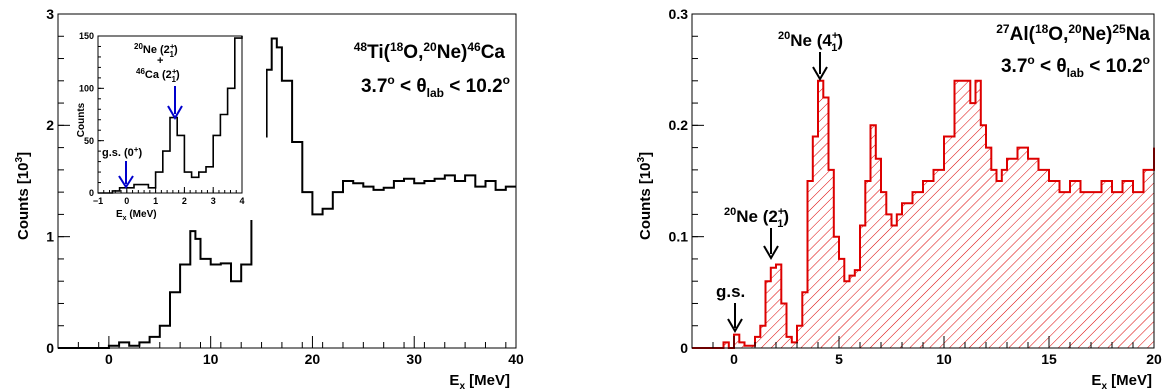  What do you see at coordinates (175, 112) in the screenshot?
I see `inset-ne-ca-arrowhead` at bounding box center [175, 112].